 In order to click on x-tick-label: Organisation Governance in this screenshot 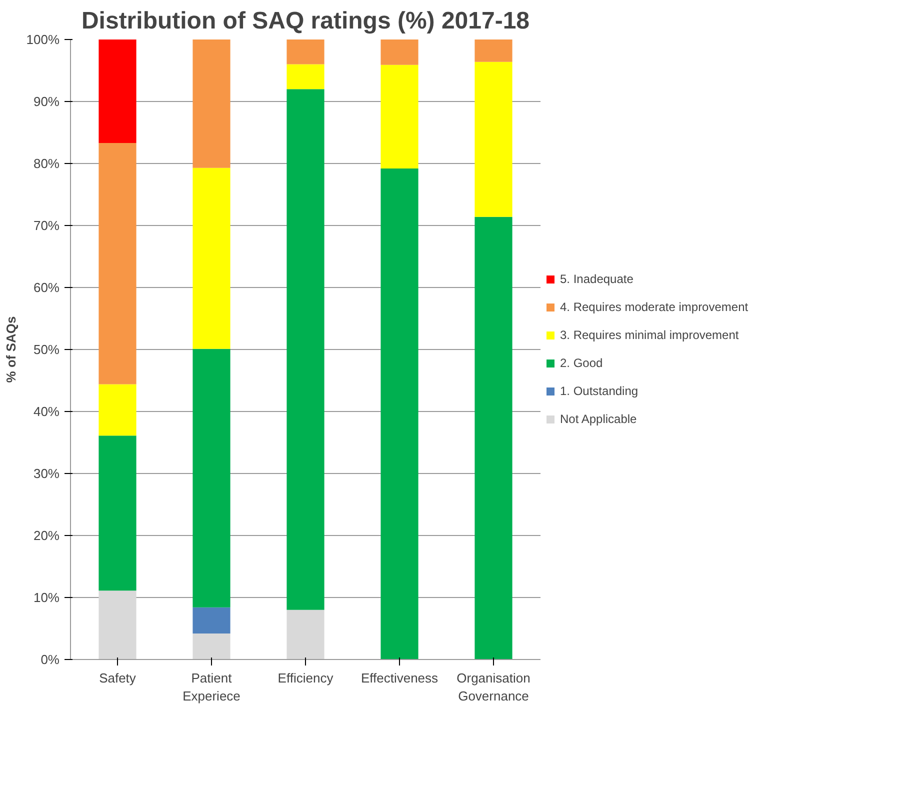, I will do `click(493, 687)`.